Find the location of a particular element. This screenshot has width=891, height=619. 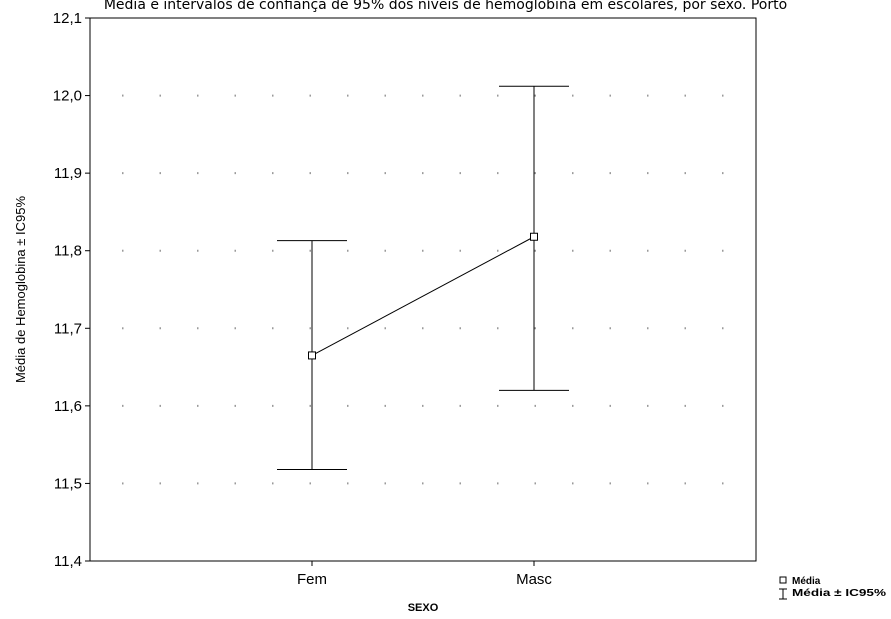

x-axis-label: SEXO is located at coordinates (423, 608).